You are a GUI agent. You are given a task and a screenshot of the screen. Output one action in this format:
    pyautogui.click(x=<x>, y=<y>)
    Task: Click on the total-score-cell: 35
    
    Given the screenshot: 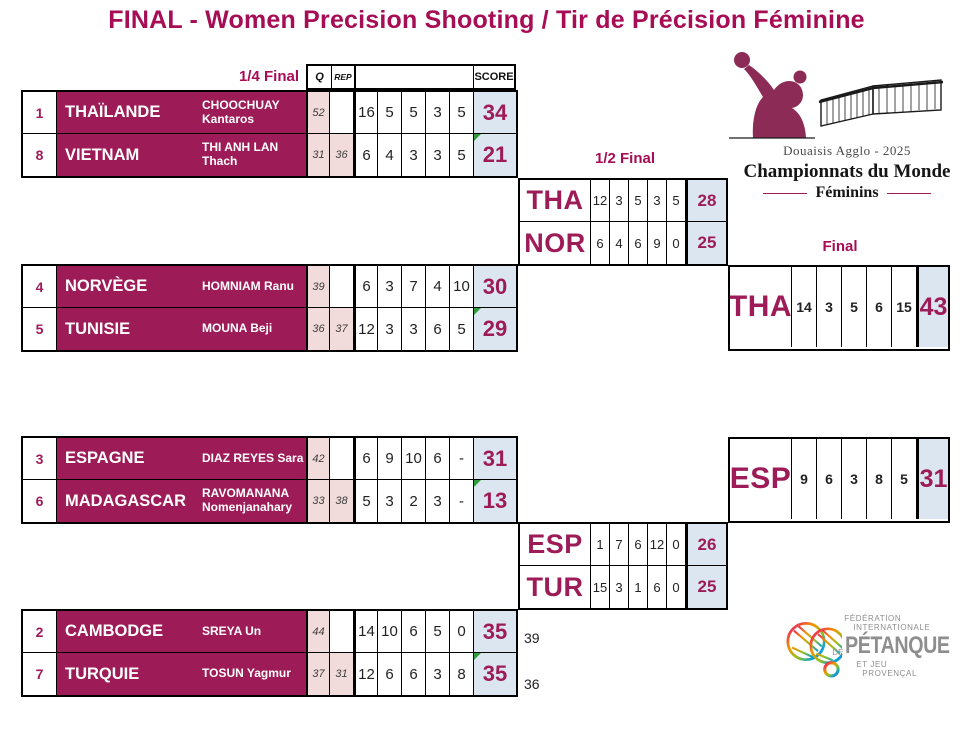 What is the action you would take?
    pyautogui.click(x=495, y=632)
    